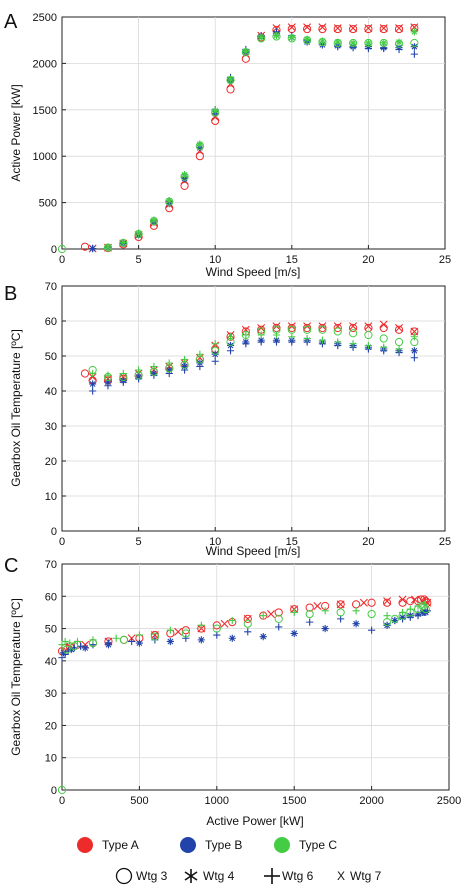  Describe the element at coordinates (16, 408) in the screenshot. I see `panel-b-y-axis-title: Gearbox Oil Temperature [ºC]` at that location.